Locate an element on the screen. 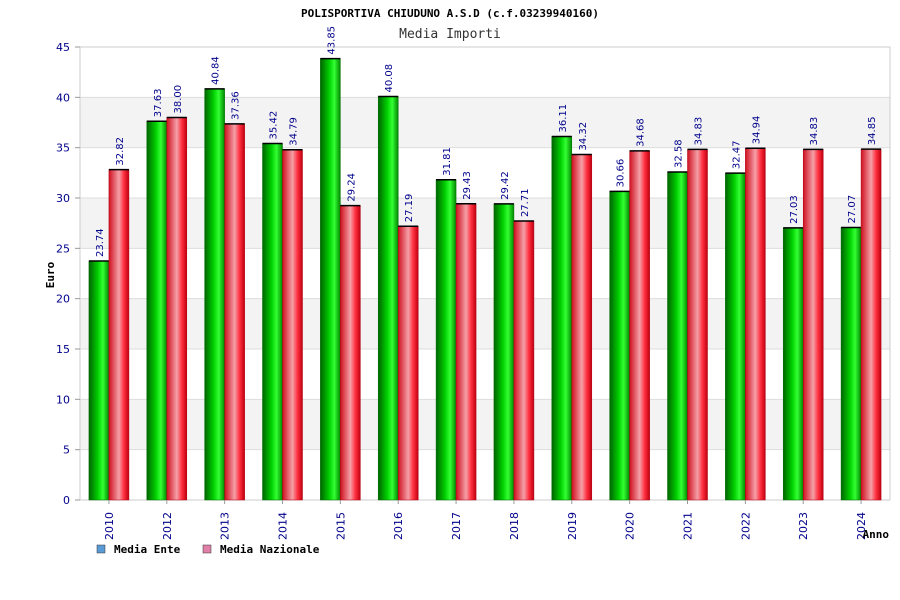 This screenshot has height=600, width=900. x-tick-label: 2023 is located at coordinates (803, 526).